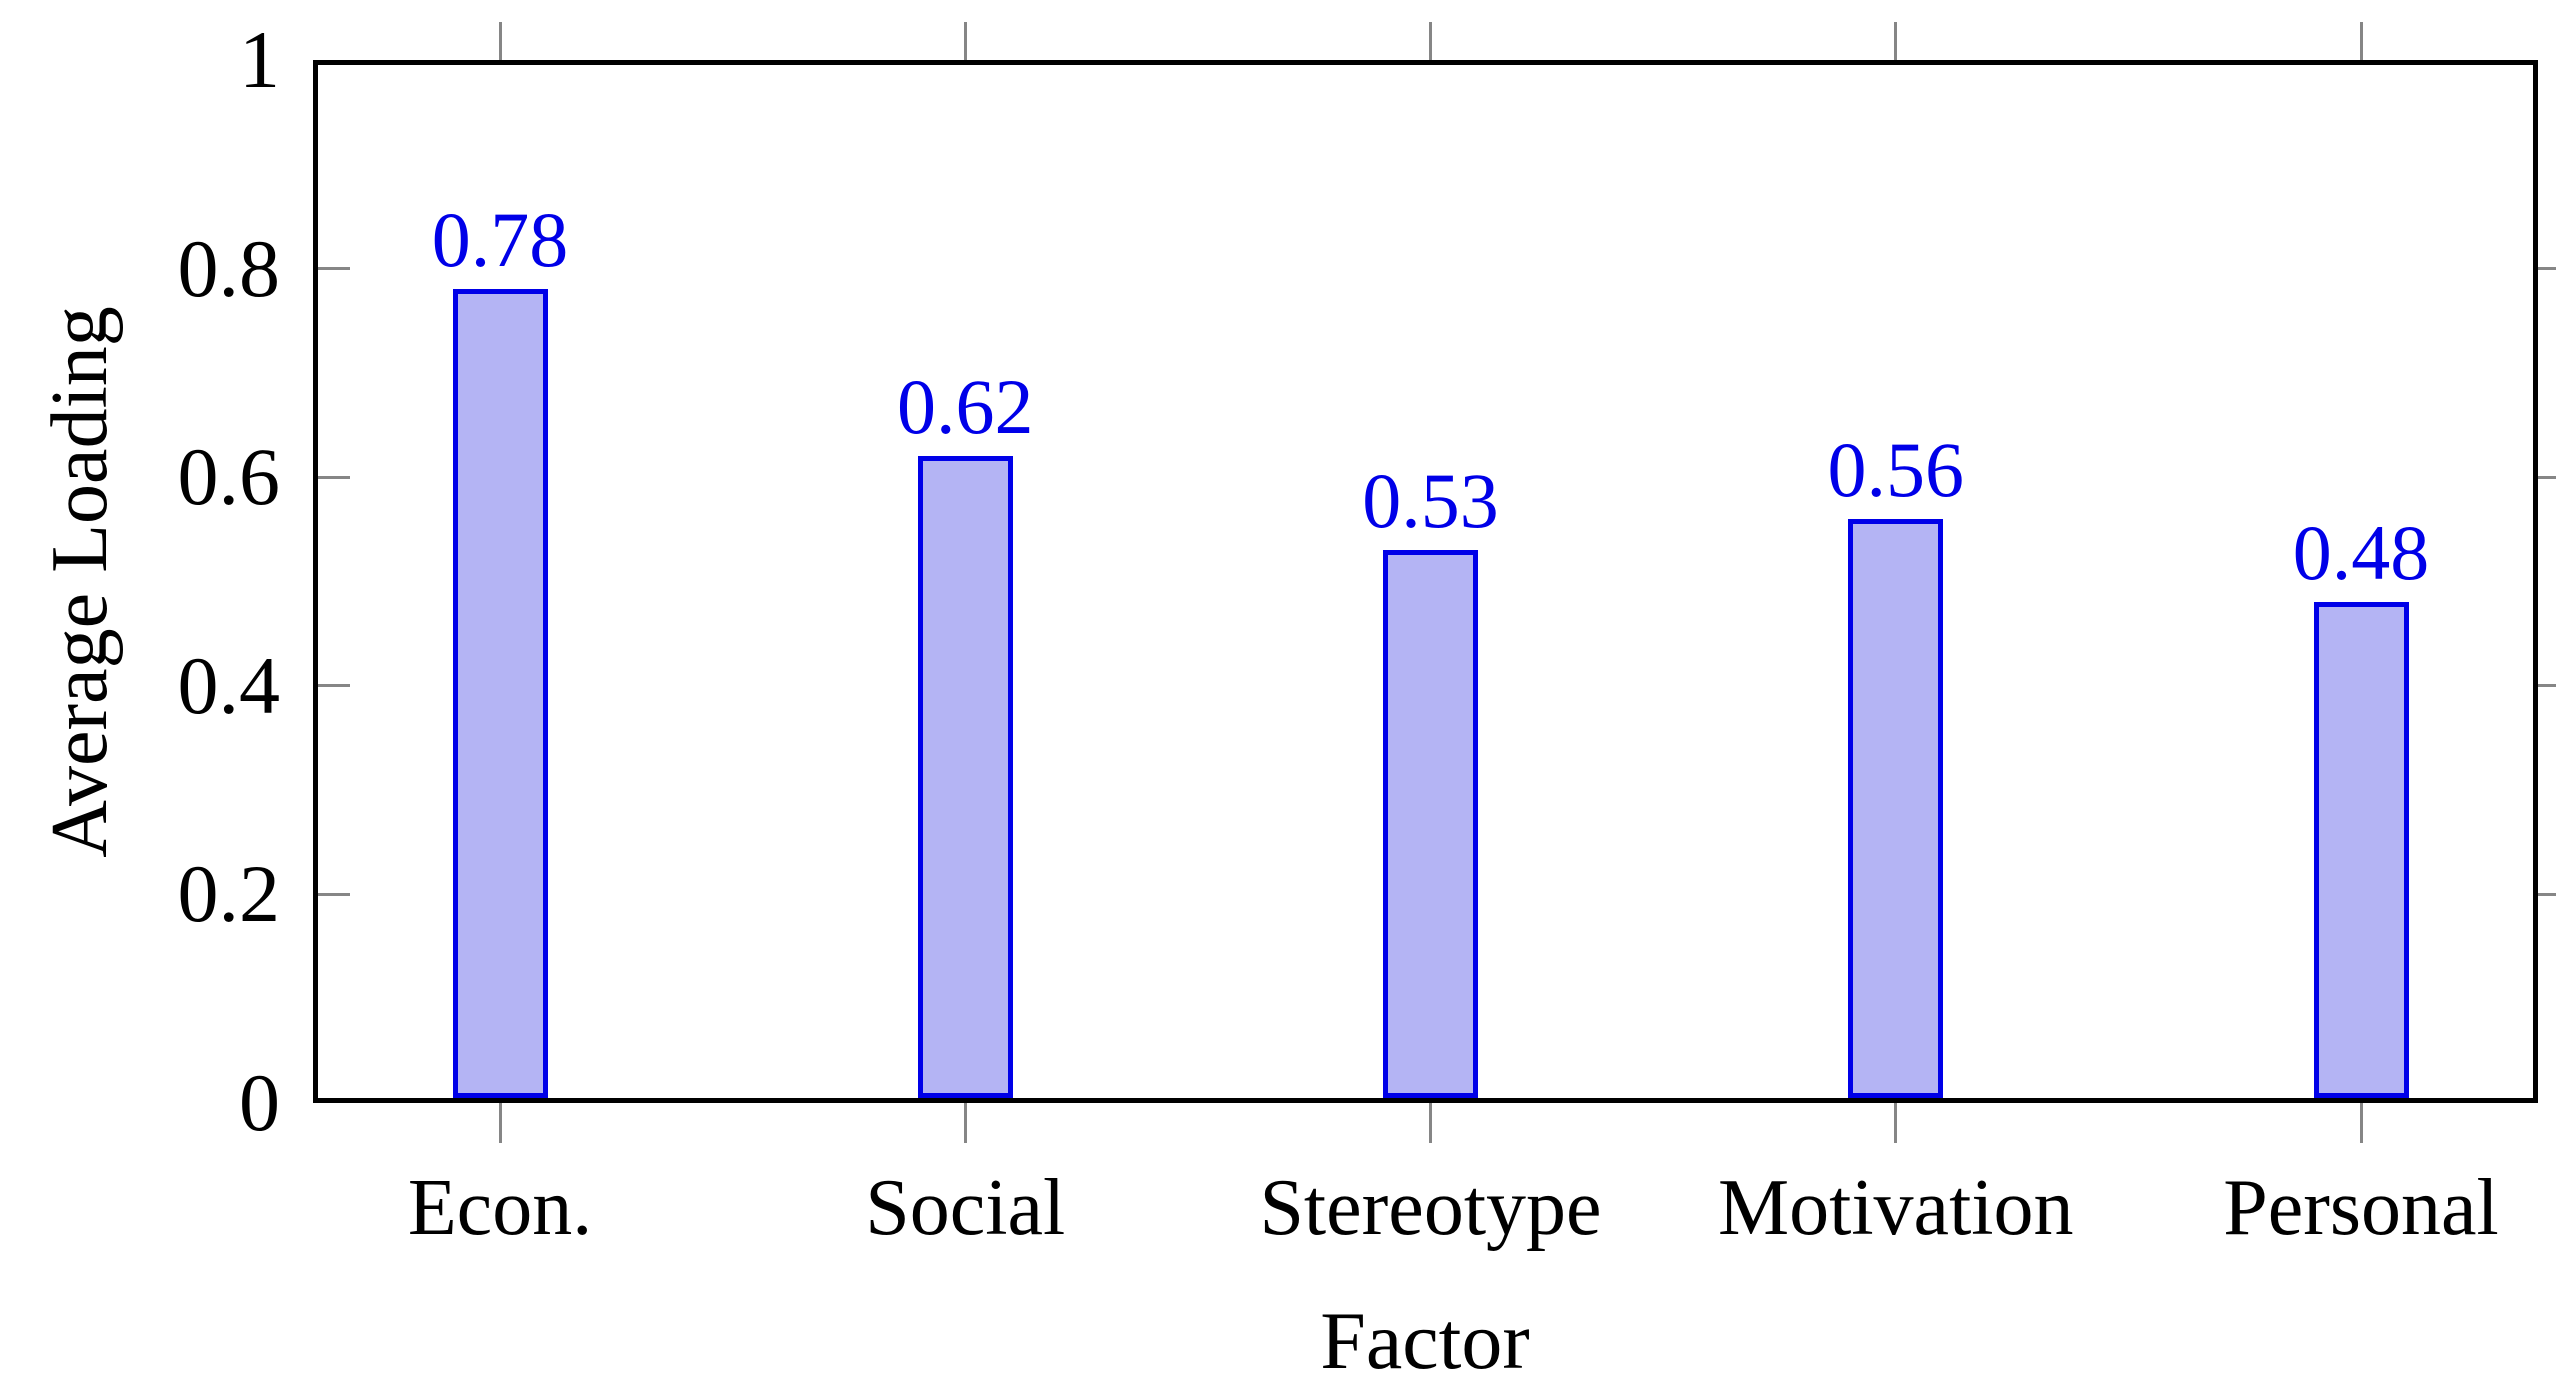  What do you see at coordinates (2361, 1208) in the screenshot?
I see `bar-category-label: Personal` at bounding box center [2361, 1208].